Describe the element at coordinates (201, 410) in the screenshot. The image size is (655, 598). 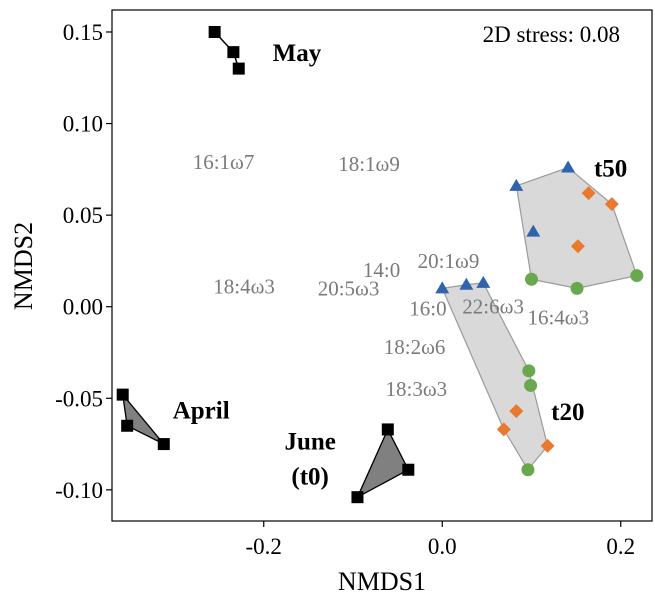
I see `group-label-april: April` at that location.